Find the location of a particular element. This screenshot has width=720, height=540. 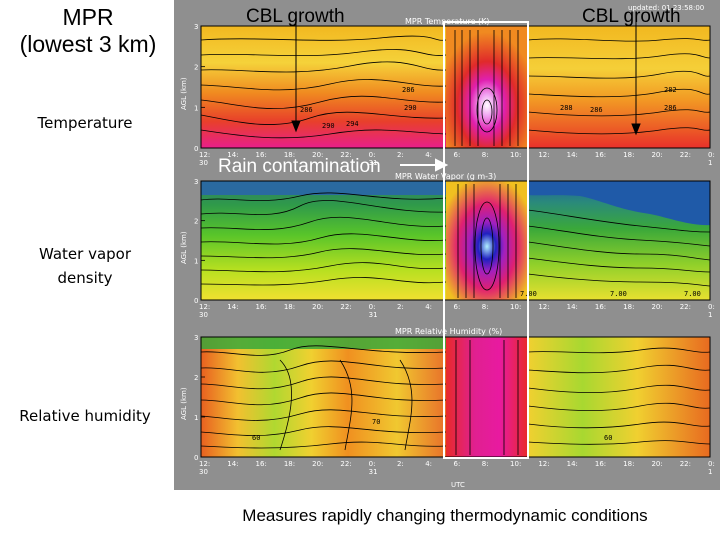

cbl-arrows is located at coordinates (466, 79).